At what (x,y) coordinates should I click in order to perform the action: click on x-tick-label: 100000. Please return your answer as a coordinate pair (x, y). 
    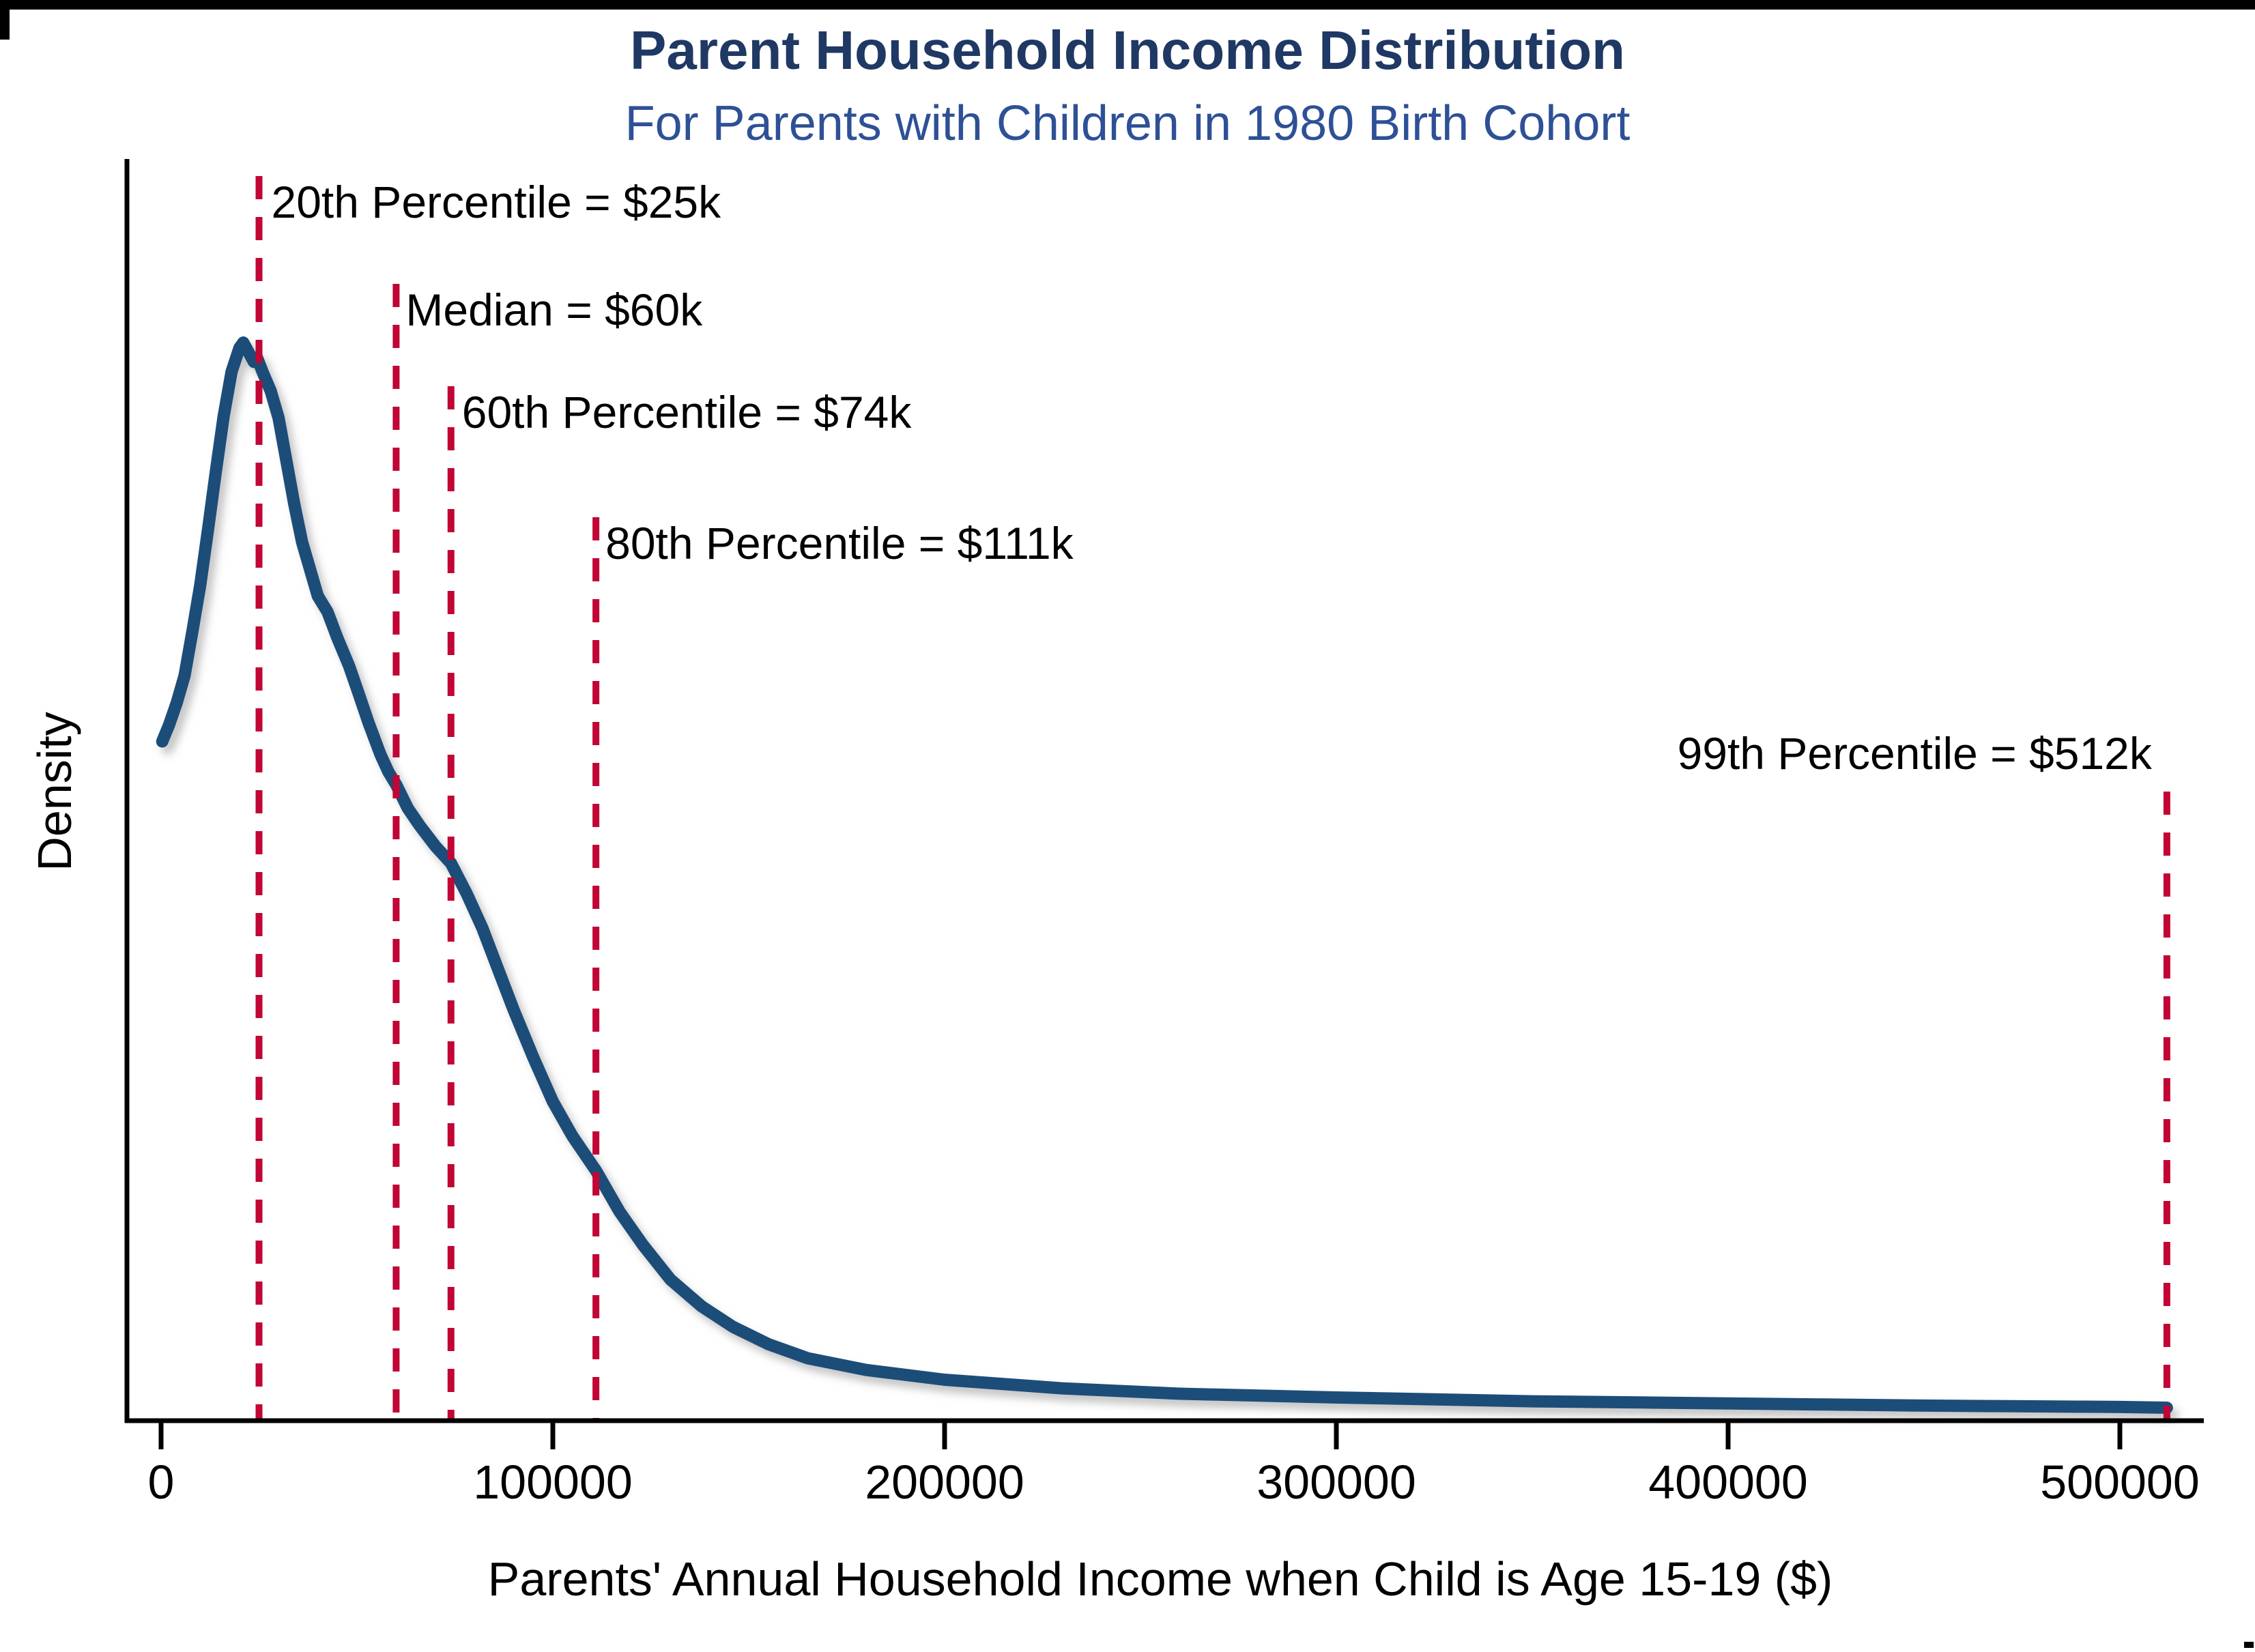
    Looking at the image, I should click on (553, 1482).